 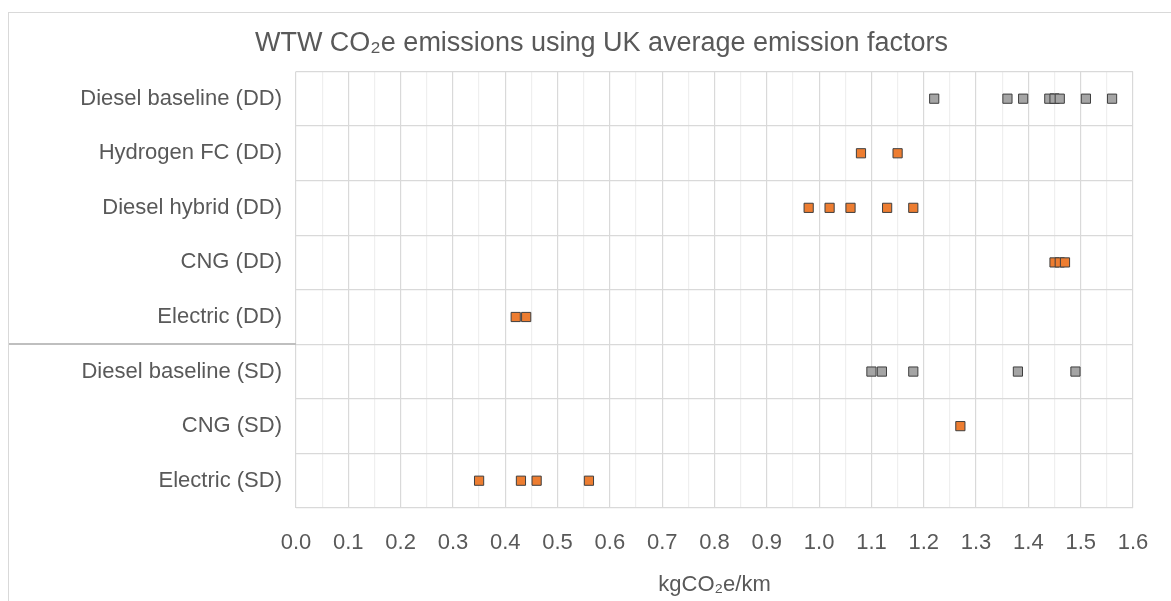 What do you see at coordinates (714, 583) in the screenshot?
I see `x-axis-title: kgCO₂e/km` at bounding box center [714, 583].